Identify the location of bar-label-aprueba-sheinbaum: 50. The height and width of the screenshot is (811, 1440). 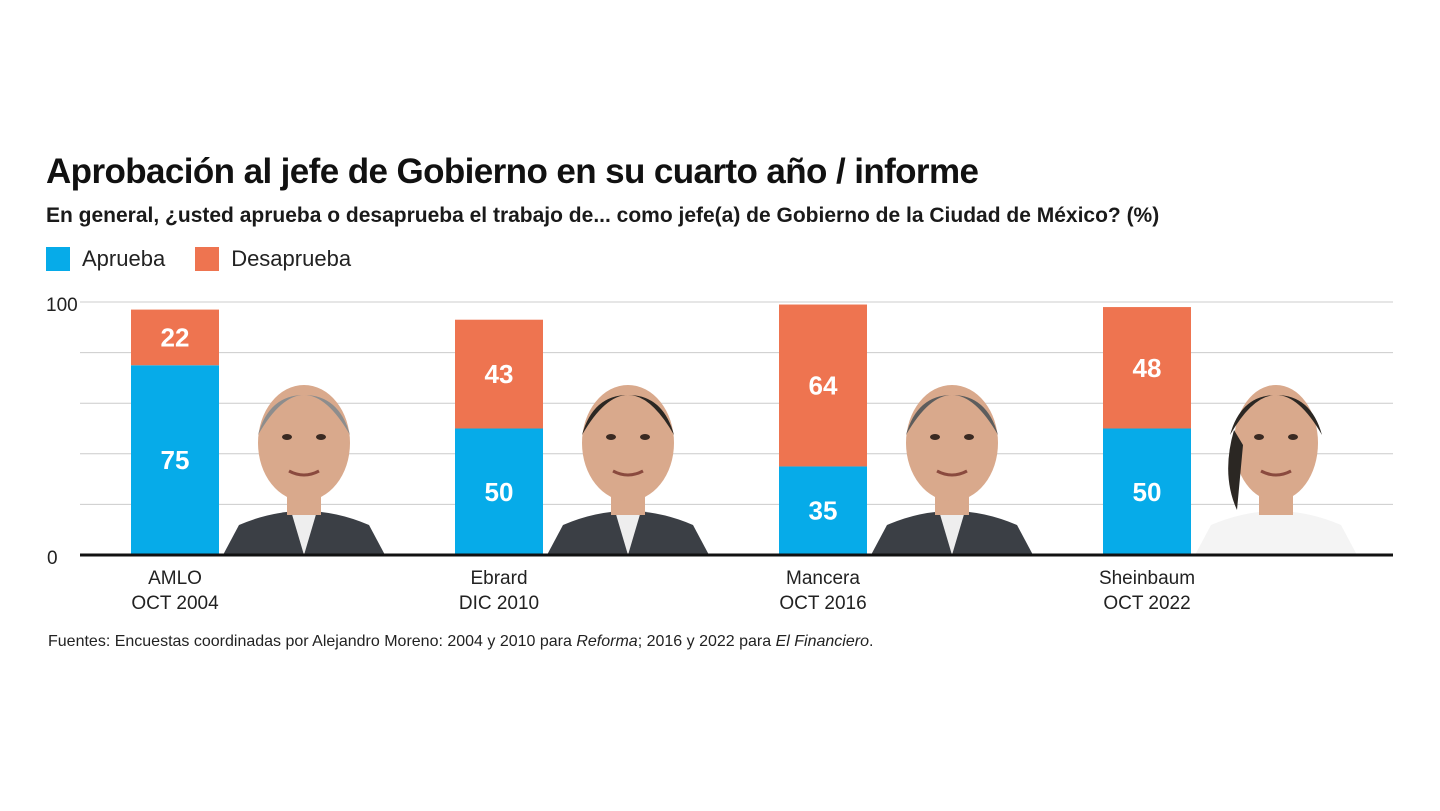
(1147, 492).